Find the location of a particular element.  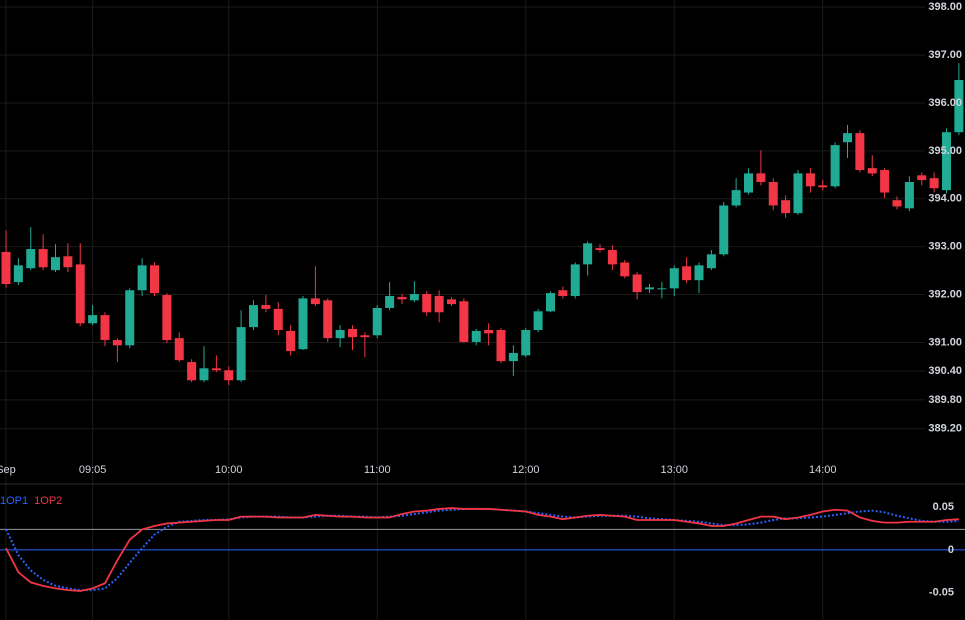

y-tick-label: 391.00 is located at coordinates (945, 342).